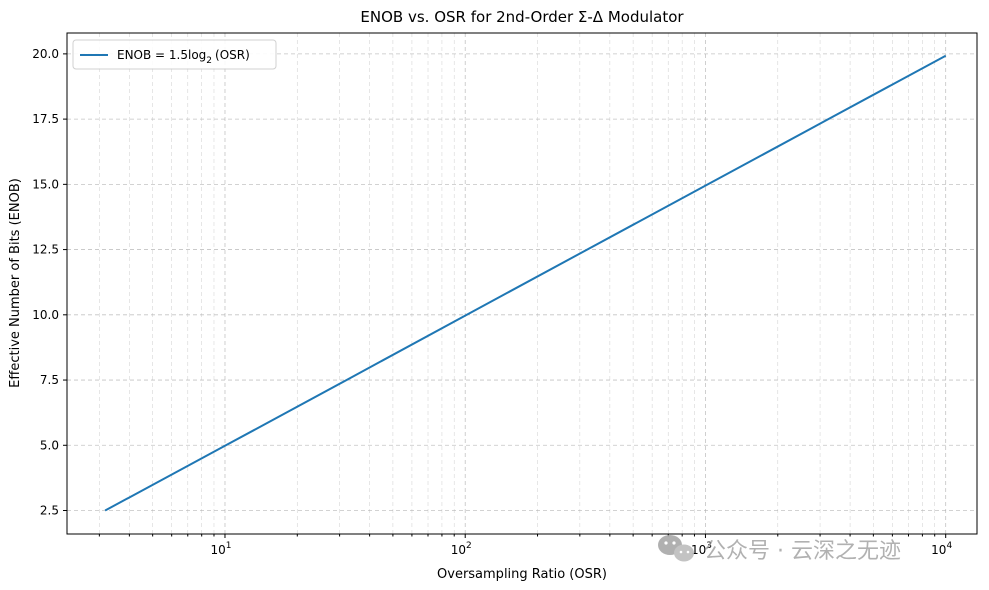 The height and width of the screenshot is (590, 989). What do you see at coordinates (161, 55) in the screenshot?
I see `legend-label-prefix: ENOB = 1.5log` at bounding box center [161, 55].